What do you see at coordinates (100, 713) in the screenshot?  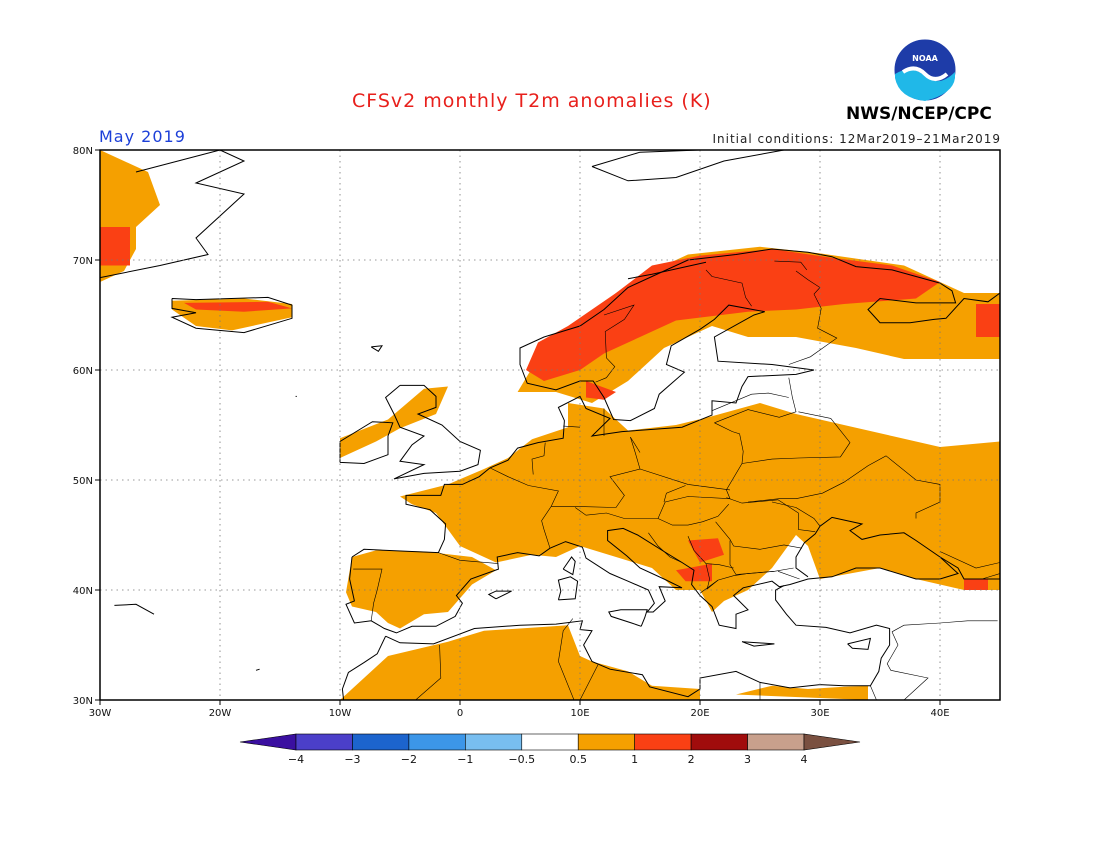 I see `x-tick-label: 30W` at bounding box center [100, 713].